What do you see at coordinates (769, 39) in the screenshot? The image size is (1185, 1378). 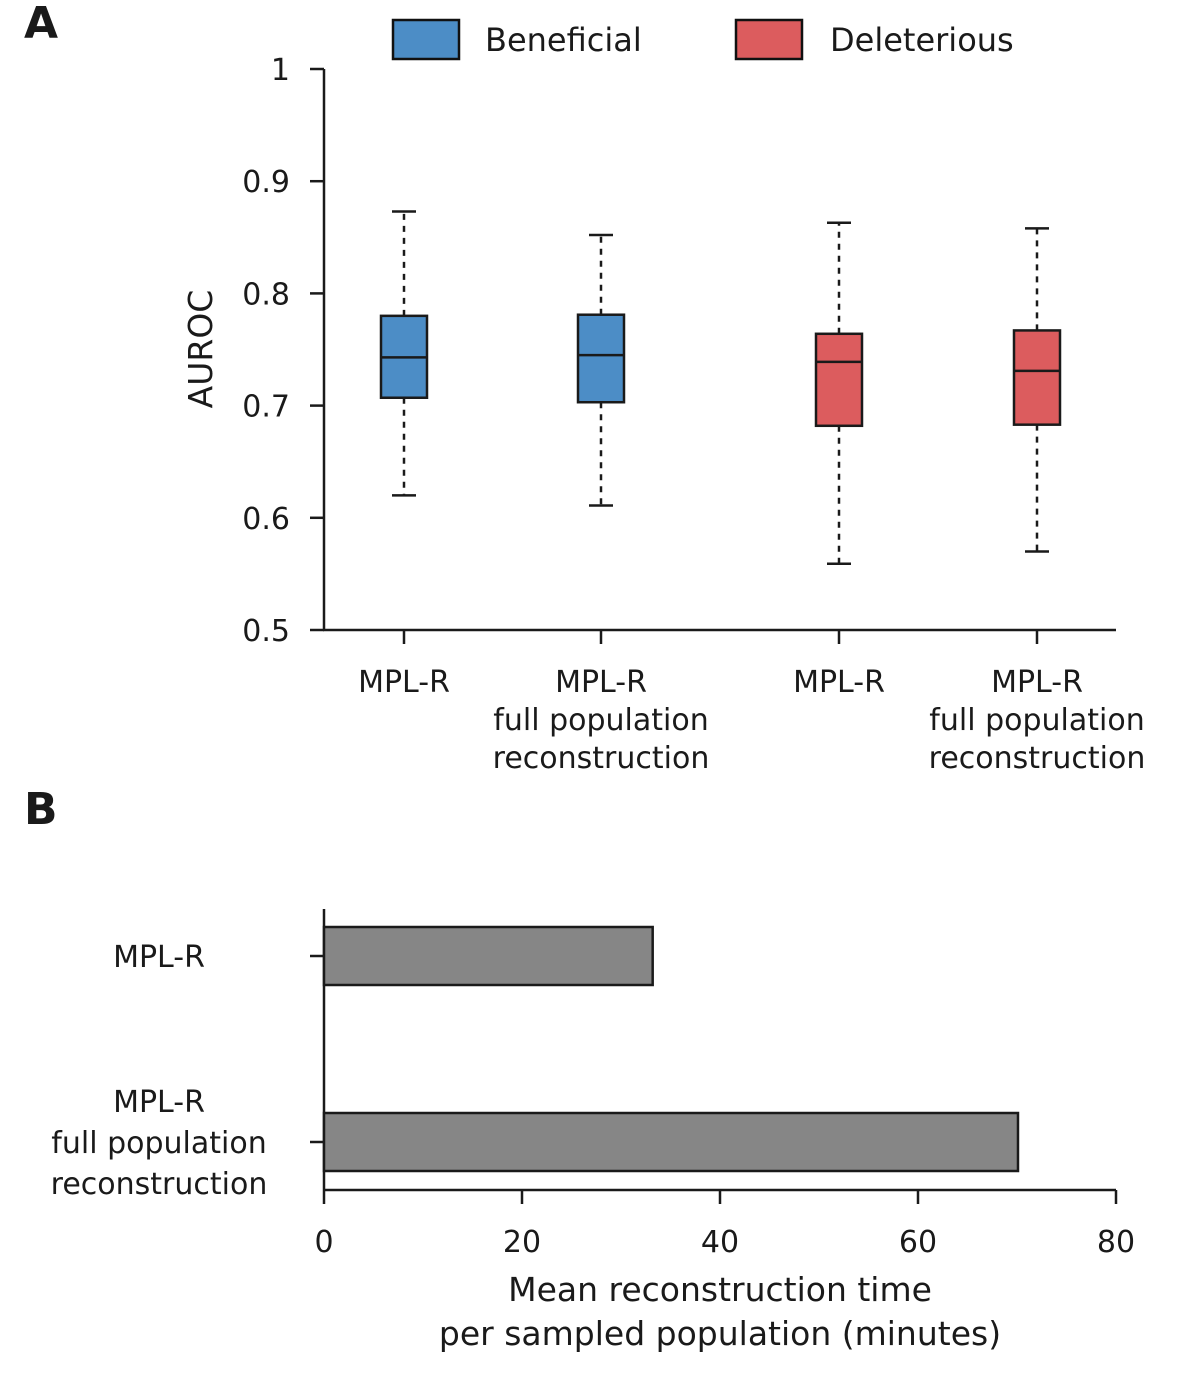 I see `legend-swatch-deleterious` at bounding box center [769, 39].